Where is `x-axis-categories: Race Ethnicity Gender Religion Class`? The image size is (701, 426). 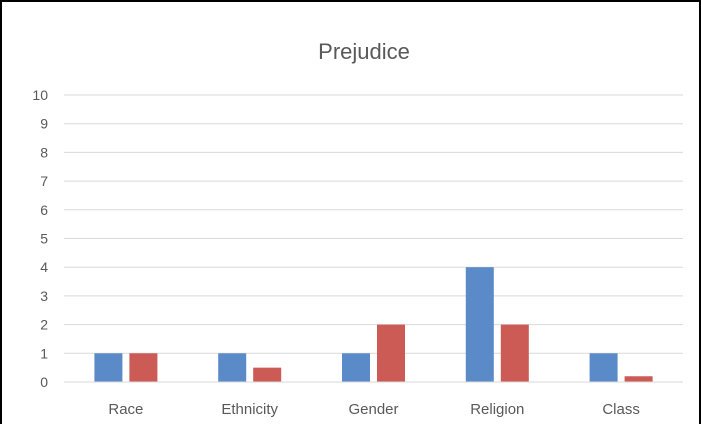
x-axis-categories: Race Ethnicity Gender Religion Class is located at coordinates (373, 409).